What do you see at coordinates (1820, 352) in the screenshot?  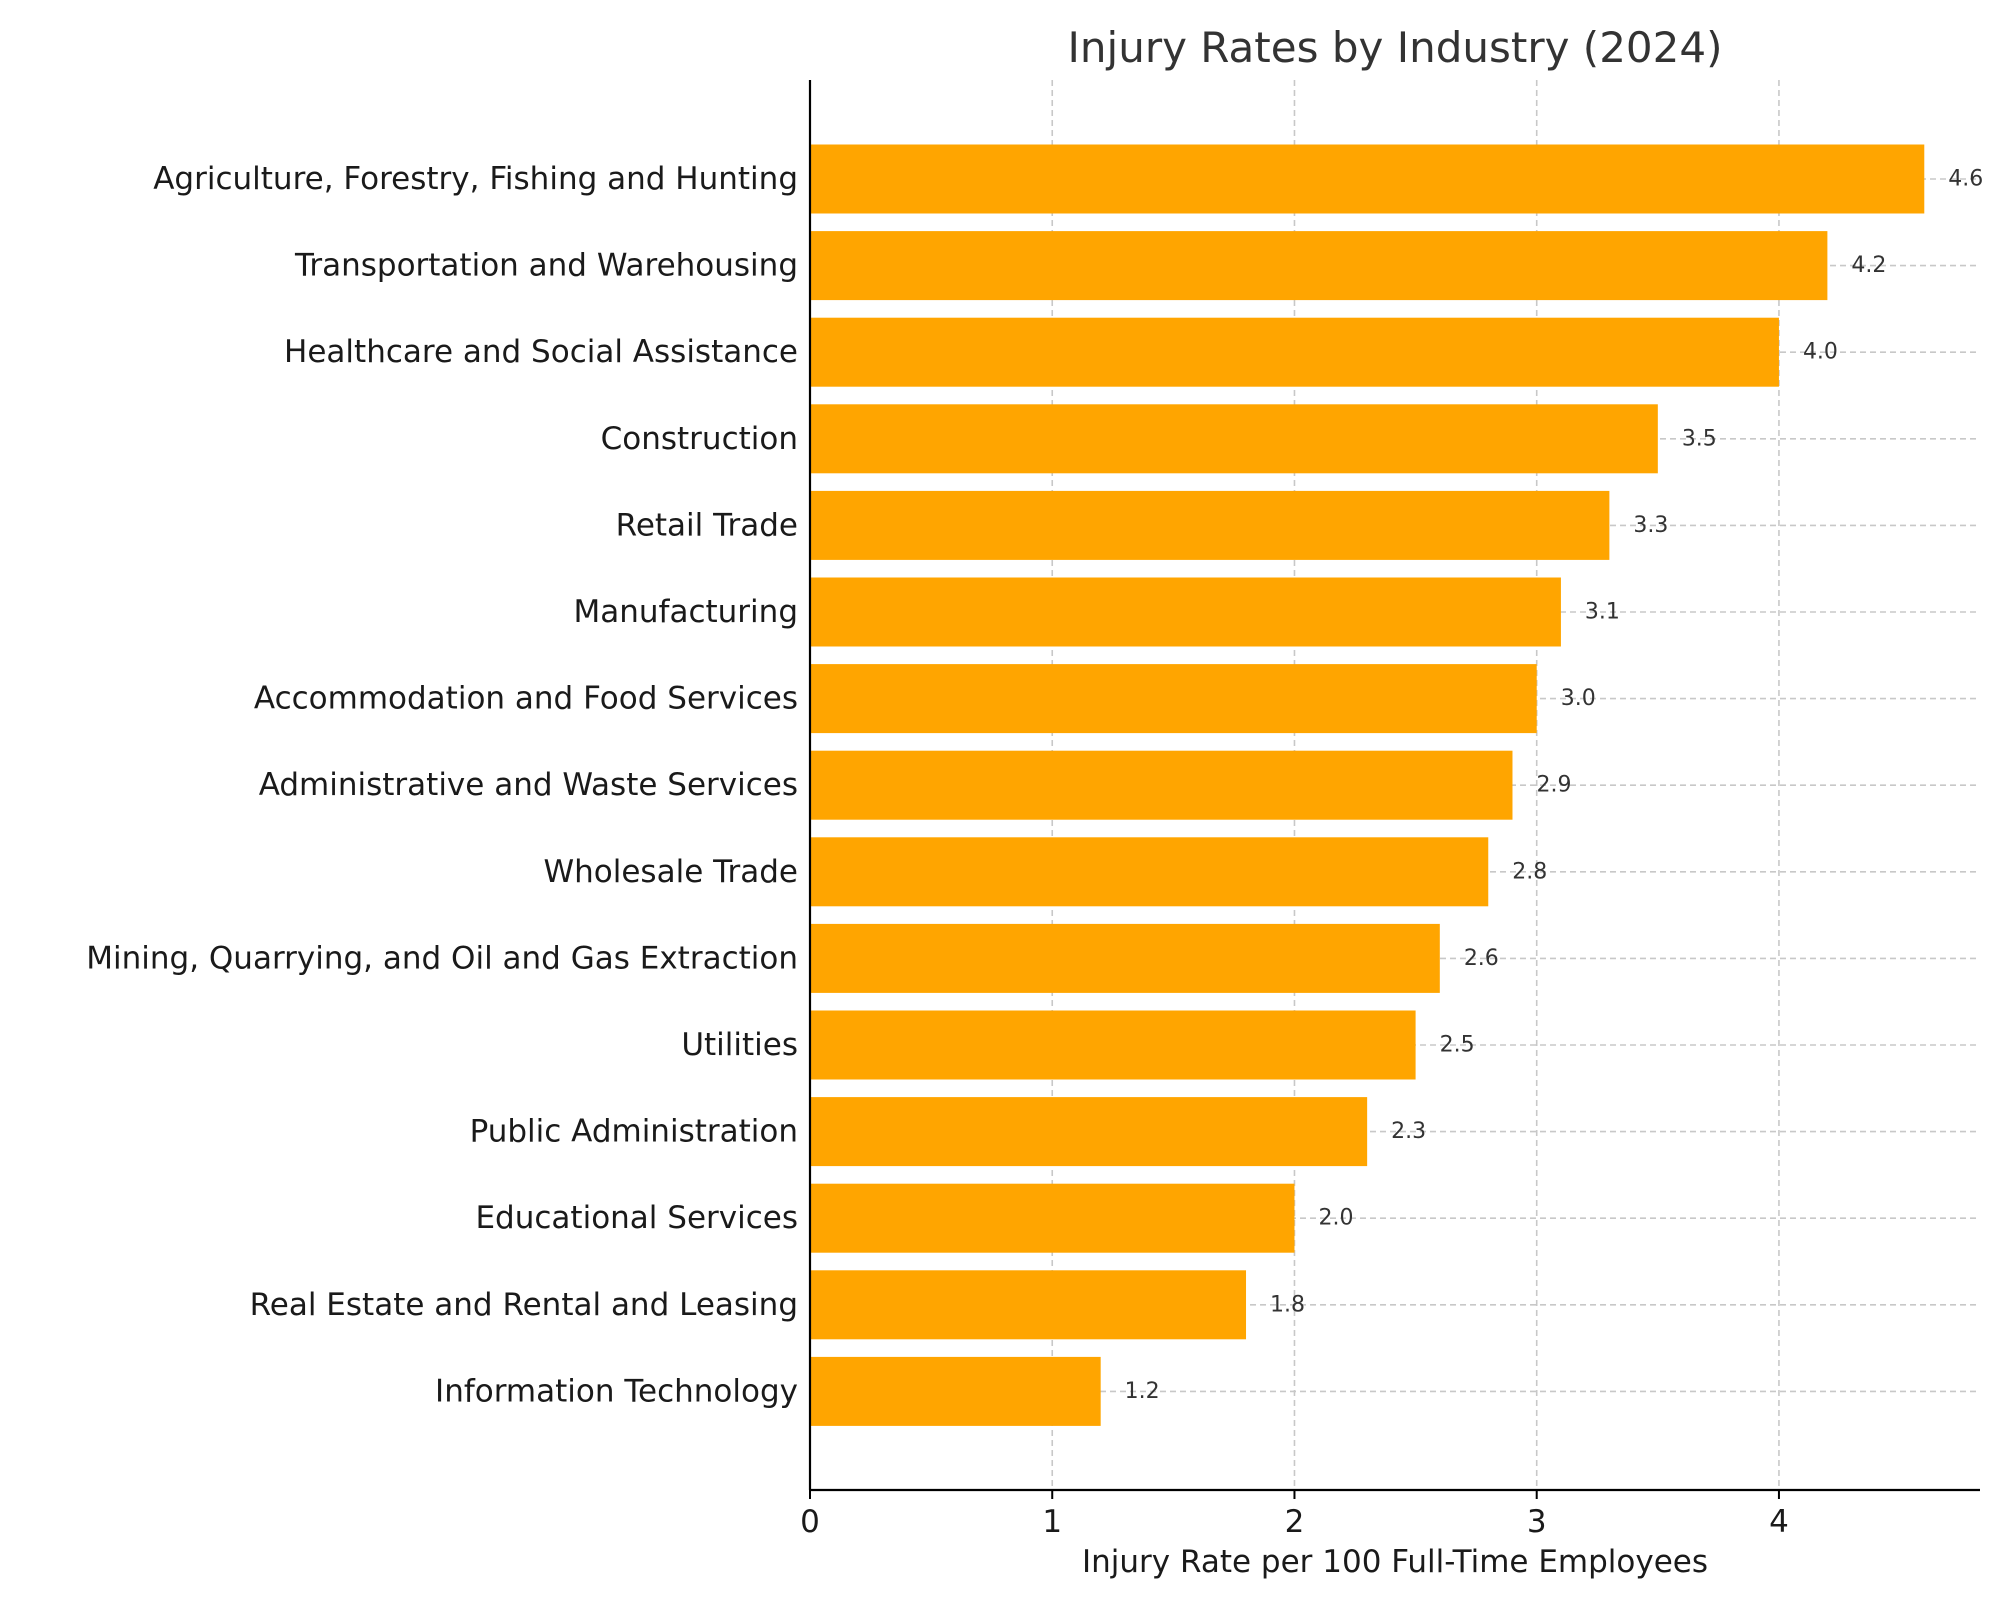 I see `data-label: 4.0` at bounding box center [1820, 352].